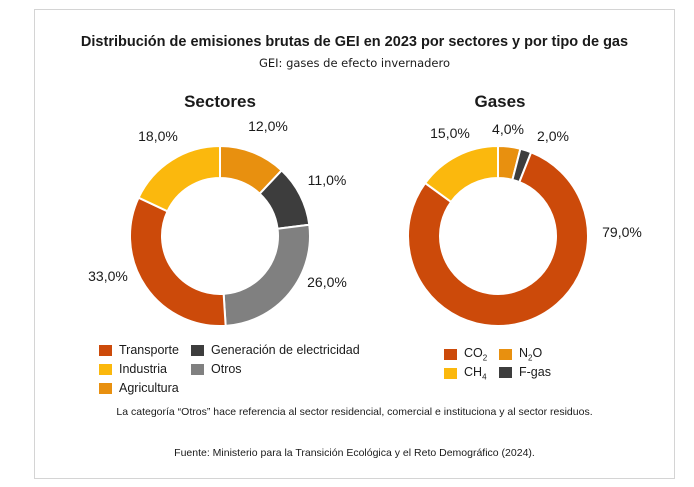  I want to click on legend-label: N2O, so click(531, 354).